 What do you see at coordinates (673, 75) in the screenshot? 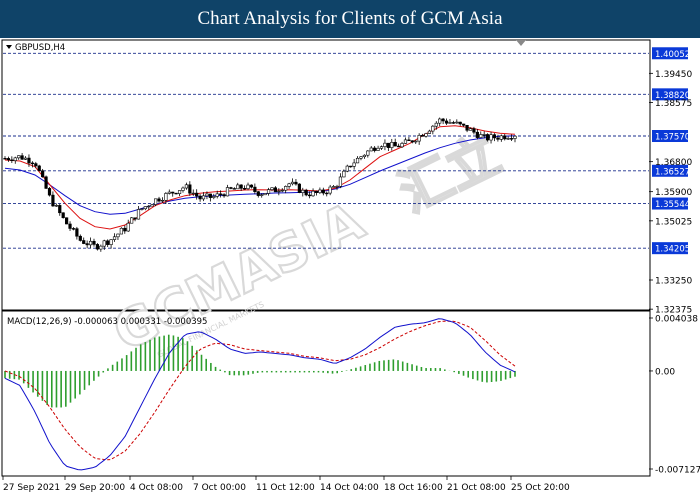
I see `y-tick-label: 1.39450` at bounding box center [673, 75].